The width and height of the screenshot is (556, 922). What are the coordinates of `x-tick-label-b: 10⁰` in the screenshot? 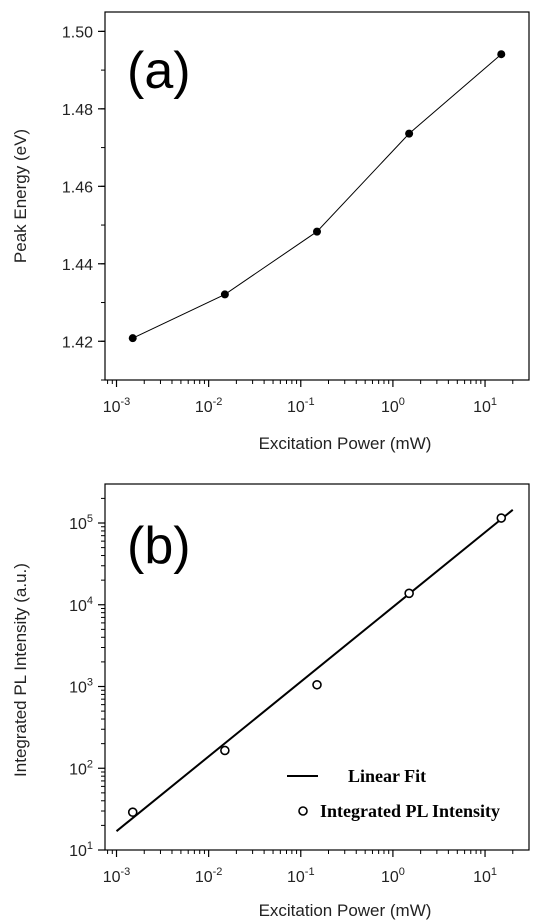 It's located at (393, 876).